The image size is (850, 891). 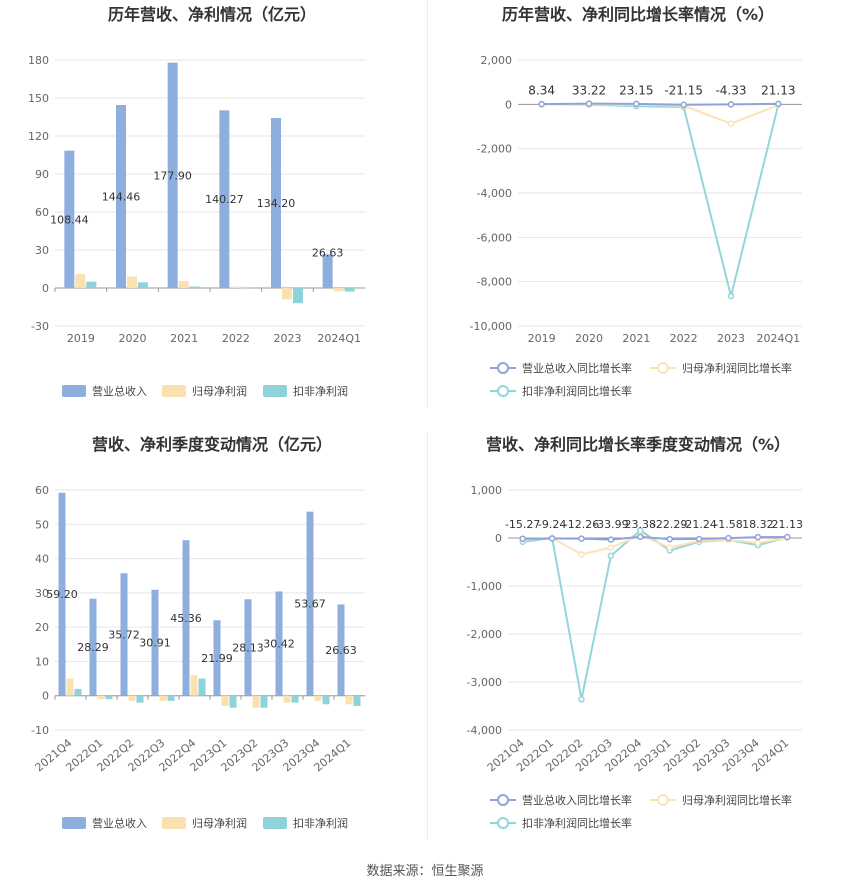 I want to click on chart-title: 历年营收、净利同比增长率情况（%）, so click(x=638, y=14).